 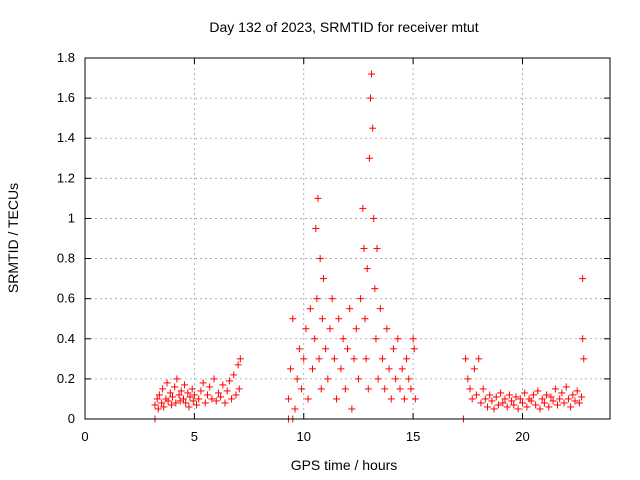 I want to click on x-axis-label: GPS time / hours, so click(x=344, y=465).